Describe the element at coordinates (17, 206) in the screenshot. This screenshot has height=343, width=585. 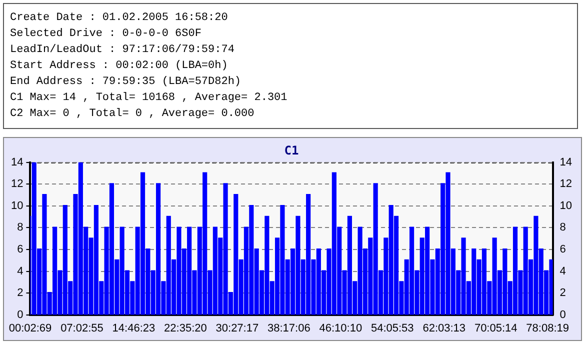
I see `y-tick-label: 10` at that location.